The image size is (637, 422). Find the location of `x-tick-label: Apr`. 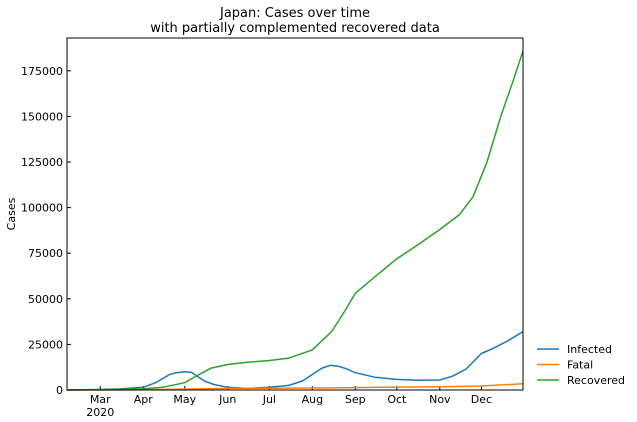

x-tick-label: Apr is located at coordinates (144, 399).